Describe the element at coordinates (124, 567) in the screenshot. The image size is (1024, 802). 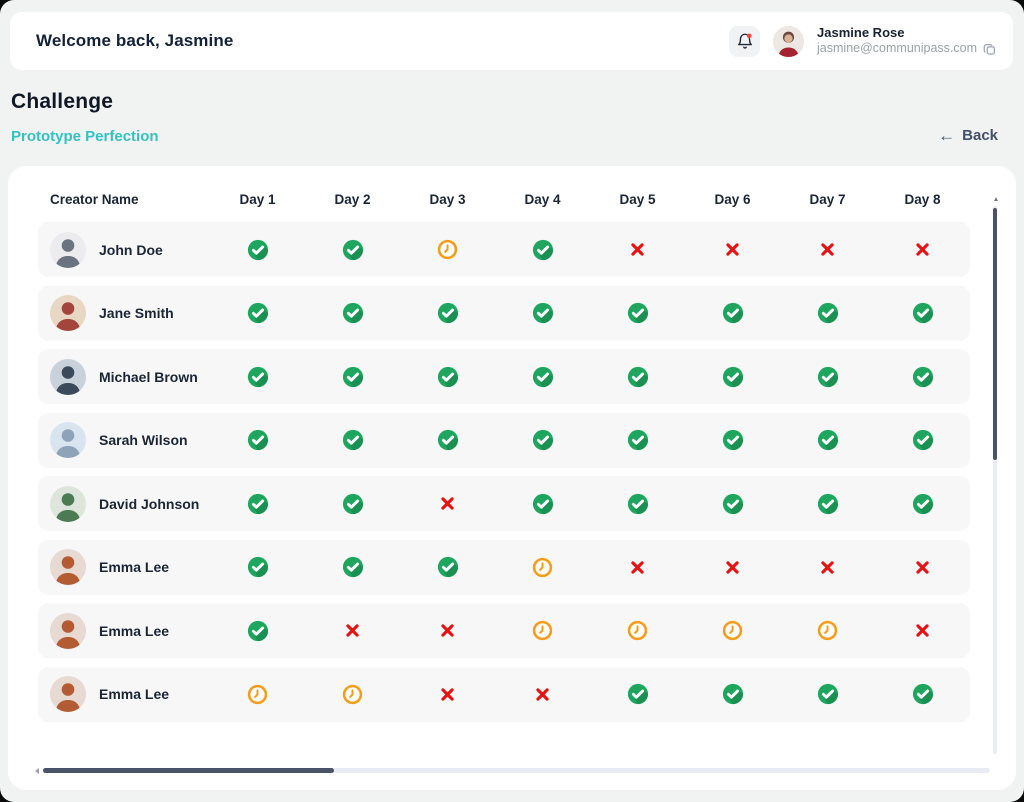
I see `creator-cell: Emma Lee` at that location.